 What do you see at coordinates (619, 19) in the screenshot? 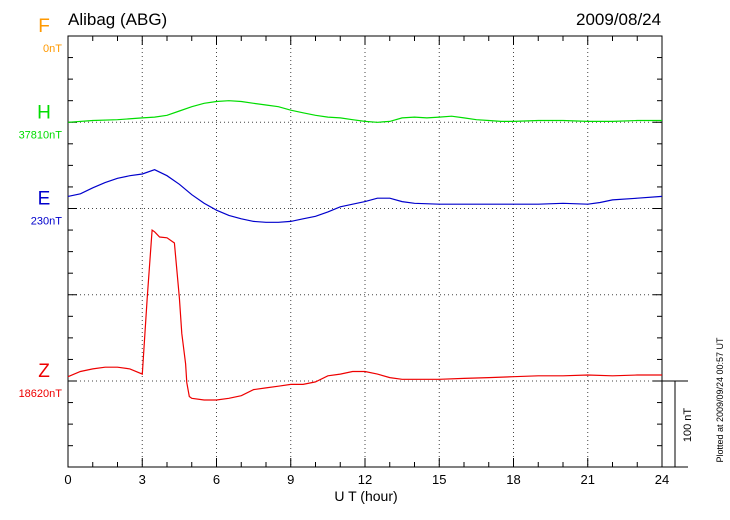
I see `plot-date: 2009/08/24` at bounding box center [619, 19].